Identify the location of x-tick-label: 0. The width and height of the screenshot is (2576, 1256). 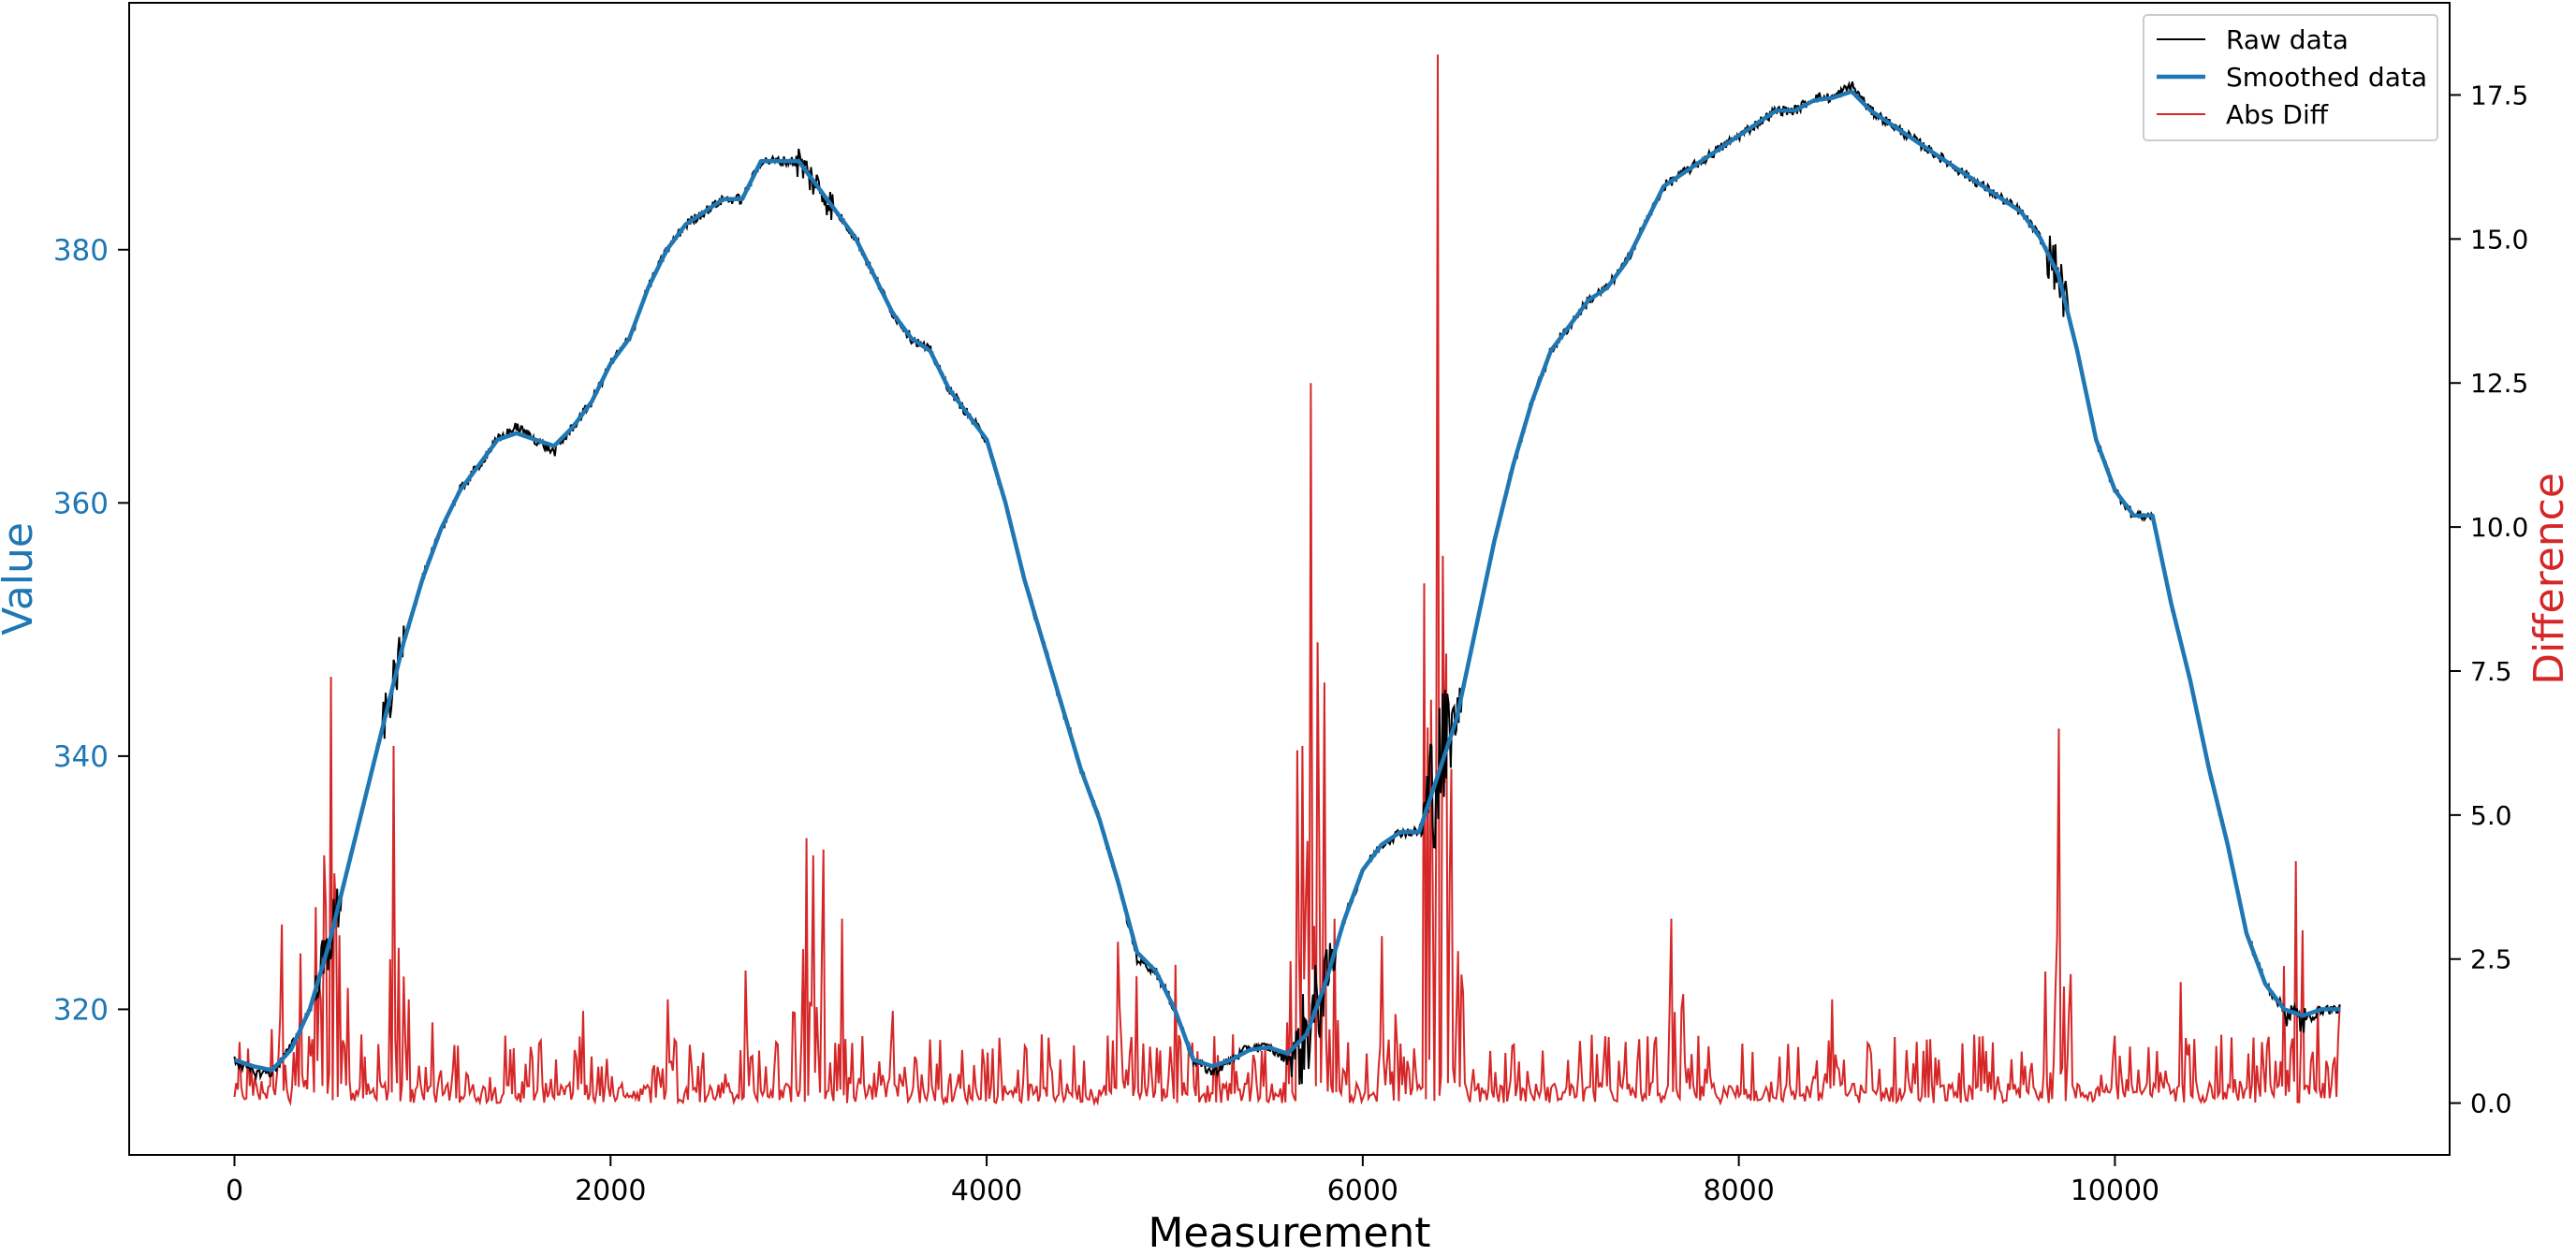
(234, 1191).